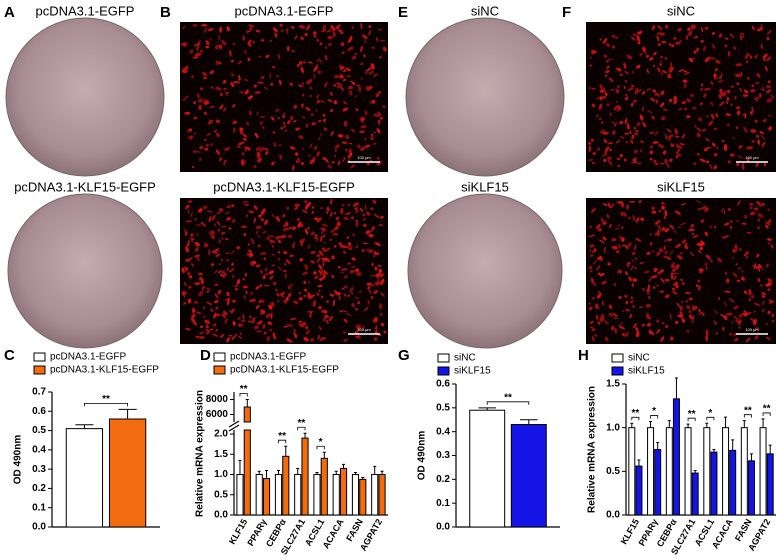  I want to click on panel-label: A, so click(9, 12).